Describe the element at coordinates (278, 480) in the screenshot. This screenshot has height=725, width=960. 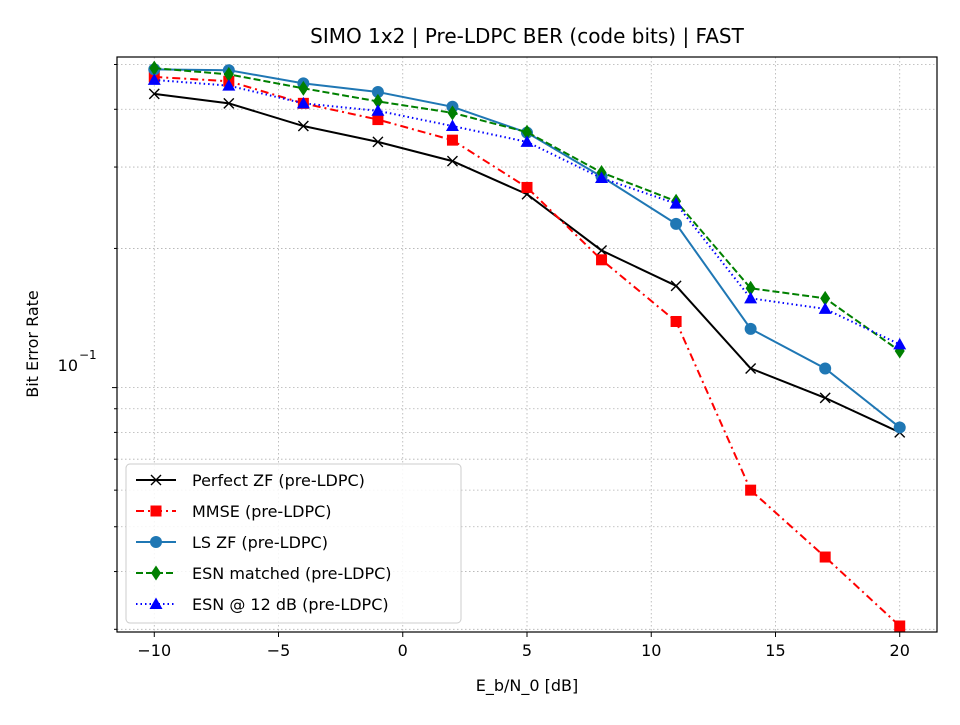
I see `legend-label: Perfect ZF (pre-LDPC)` at that location.